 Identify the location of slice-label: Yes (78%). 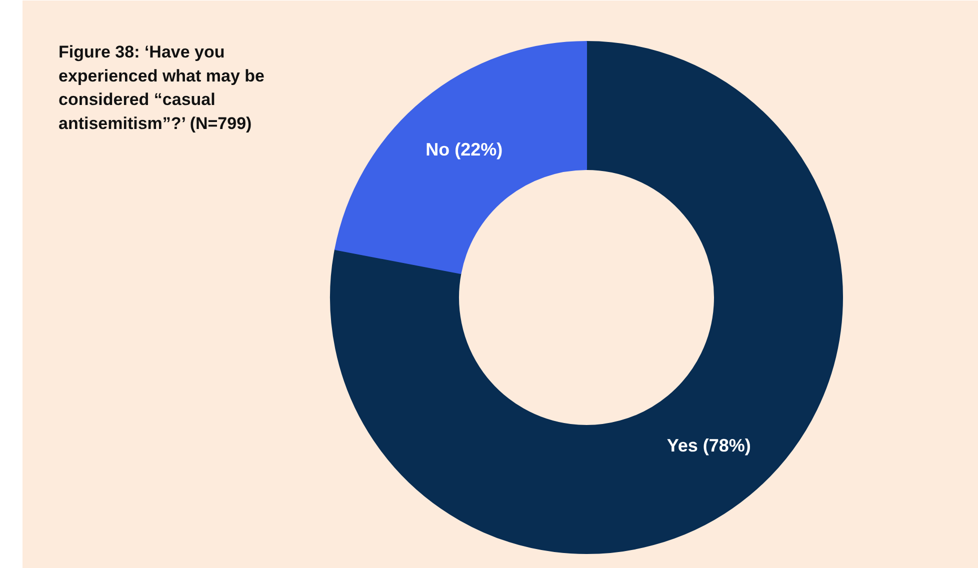
(708, 445).